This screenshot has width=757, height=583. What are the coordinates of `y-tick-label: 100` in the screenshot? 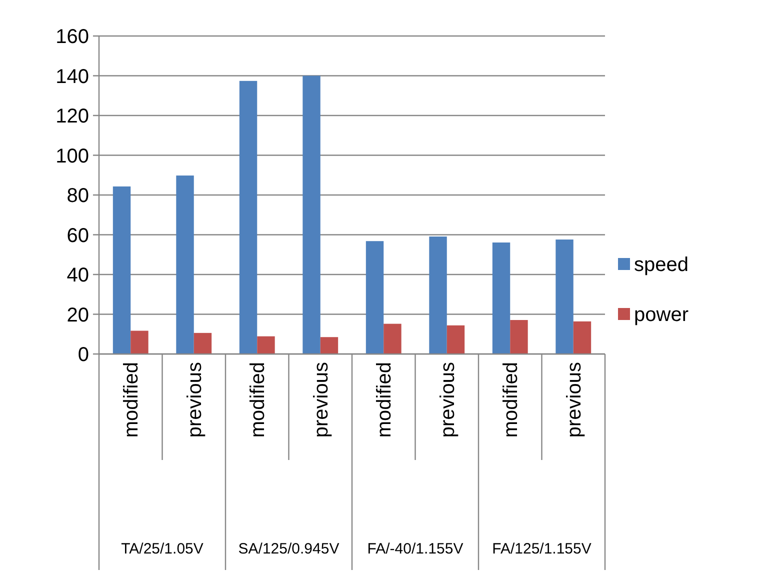 It's located at (72, 156).